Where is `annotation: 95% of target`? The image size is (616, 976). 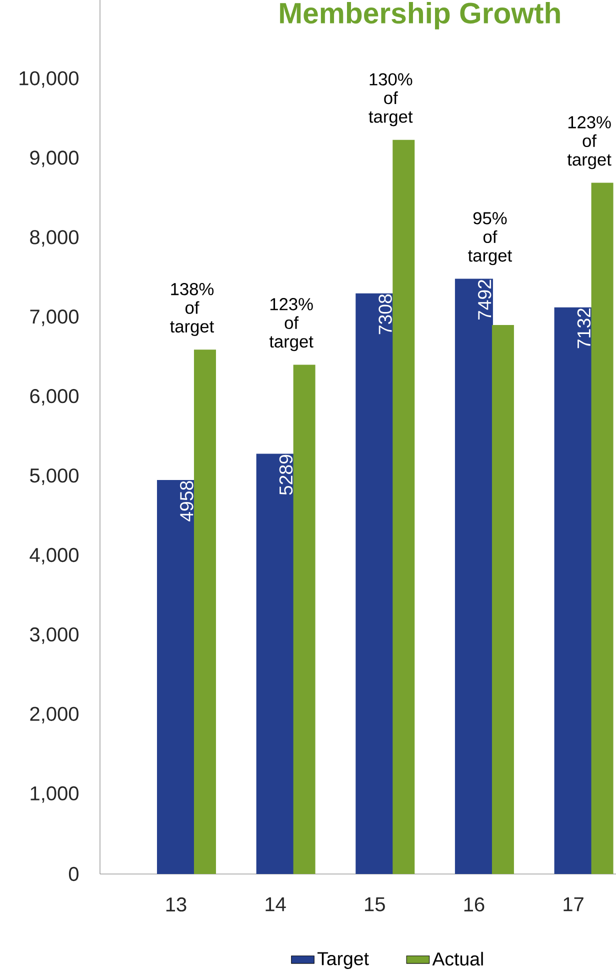 annotation: 95% of target is located at coordinates (490, 239).